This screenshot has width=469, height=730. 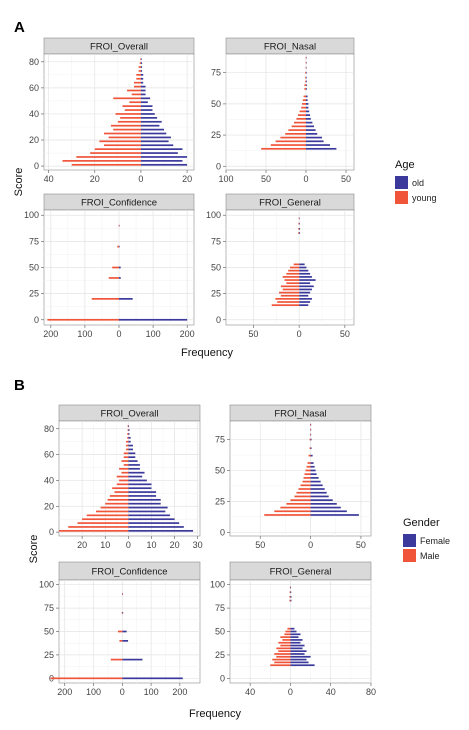 I want to click on legend-key-male, so click(x=409, y=555).